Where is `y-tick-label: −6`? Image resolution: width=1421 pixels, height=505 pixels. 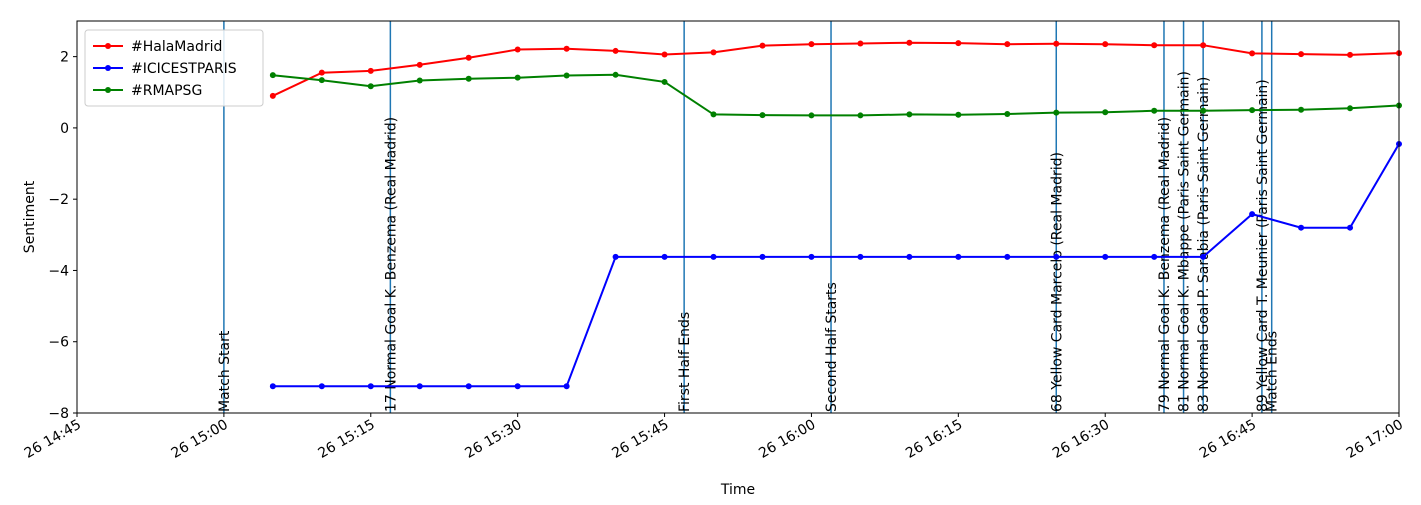
y-tick-label: −6 is located at coordinates (58, 343).